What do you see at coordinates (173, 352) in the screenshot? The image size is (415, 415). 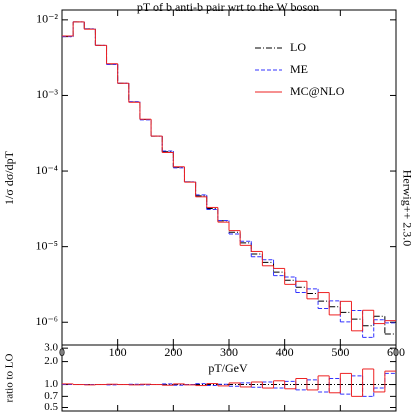 I see `x-tick-label: 200` at bounding box center [173, 352].